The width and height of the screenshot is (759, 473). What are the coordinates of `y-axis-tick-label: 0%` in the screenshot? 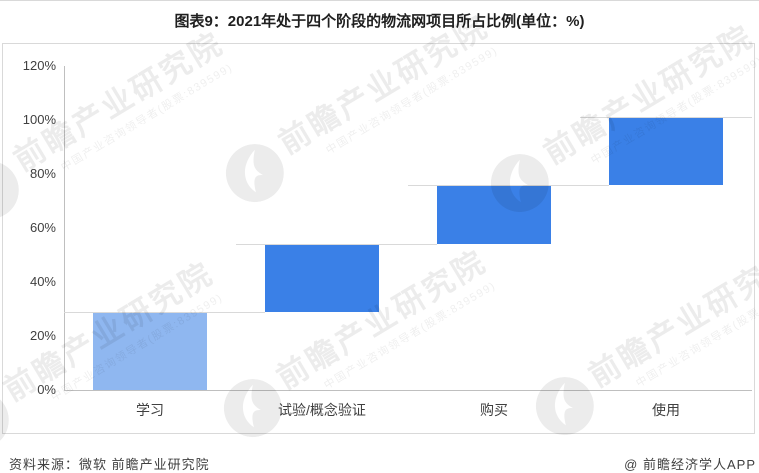 It's located at (46, 389).